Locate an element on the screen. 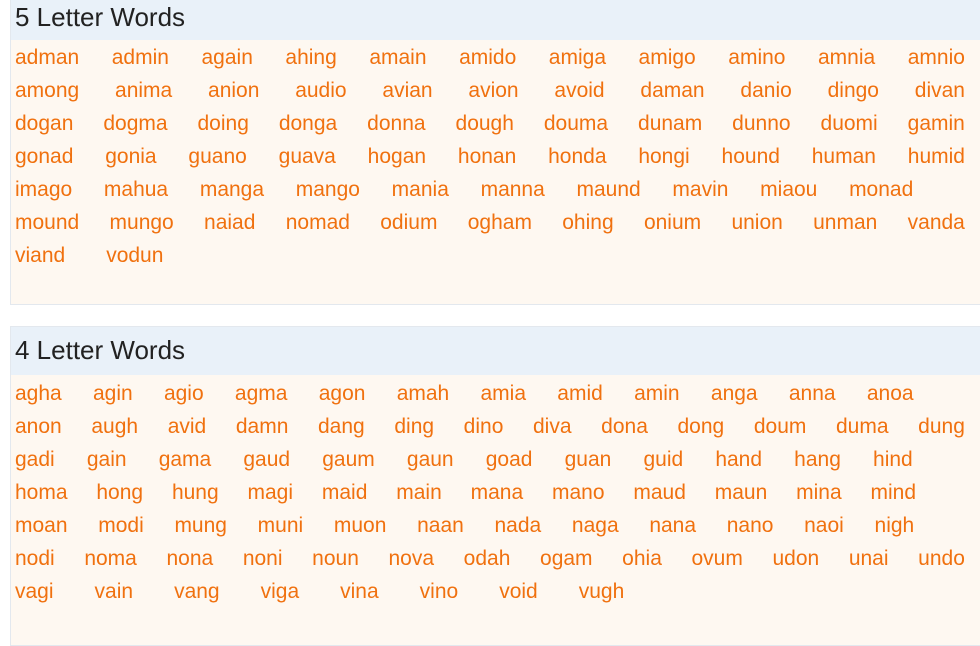 The width and height of the screenshot is (980, 646). word-link: agon is located at coordinates (342, 393).